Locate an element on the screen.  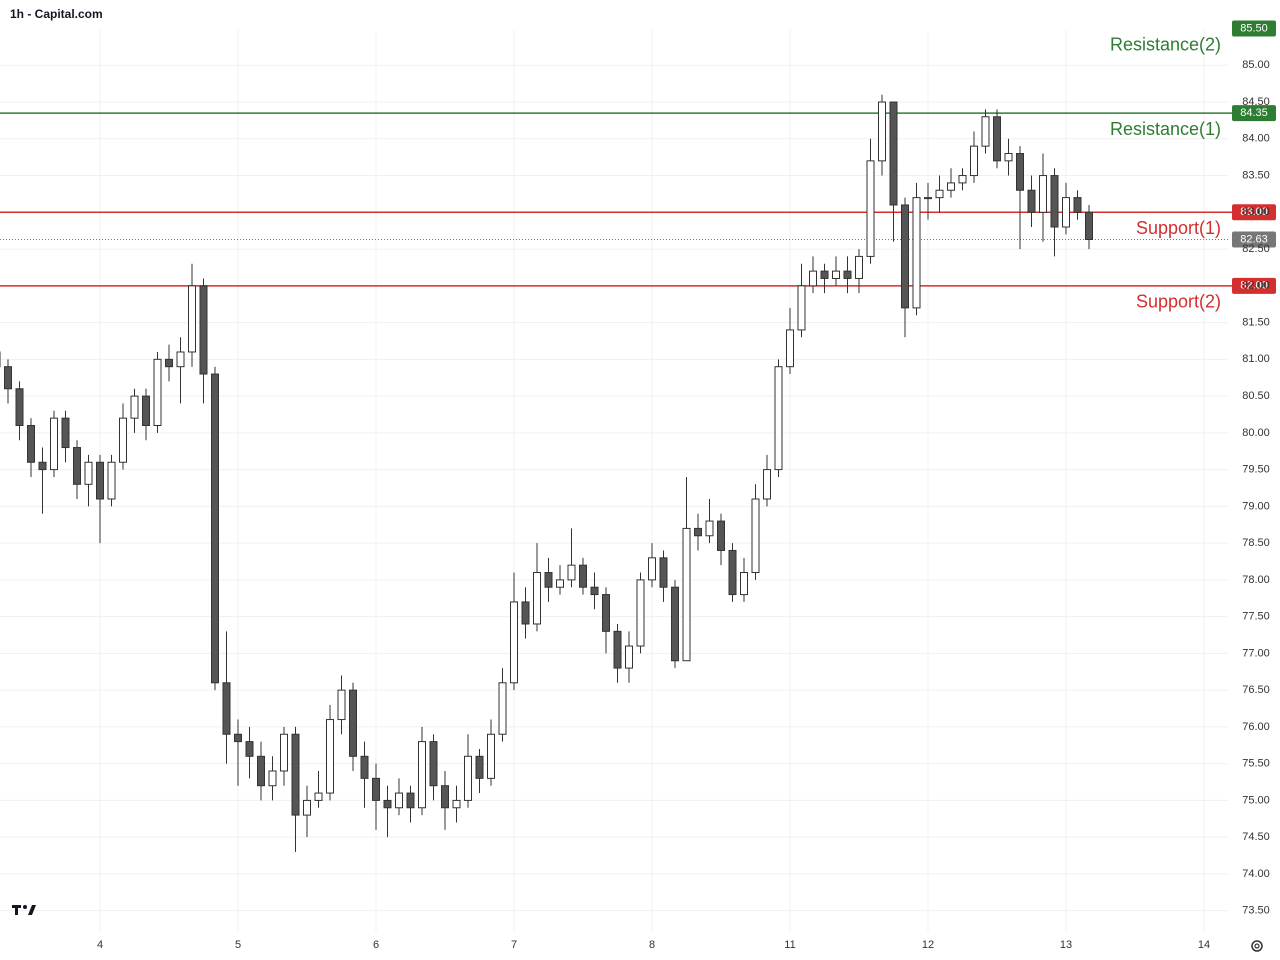
level-price-label: 83.00 is located at coordinates (1254, 212).